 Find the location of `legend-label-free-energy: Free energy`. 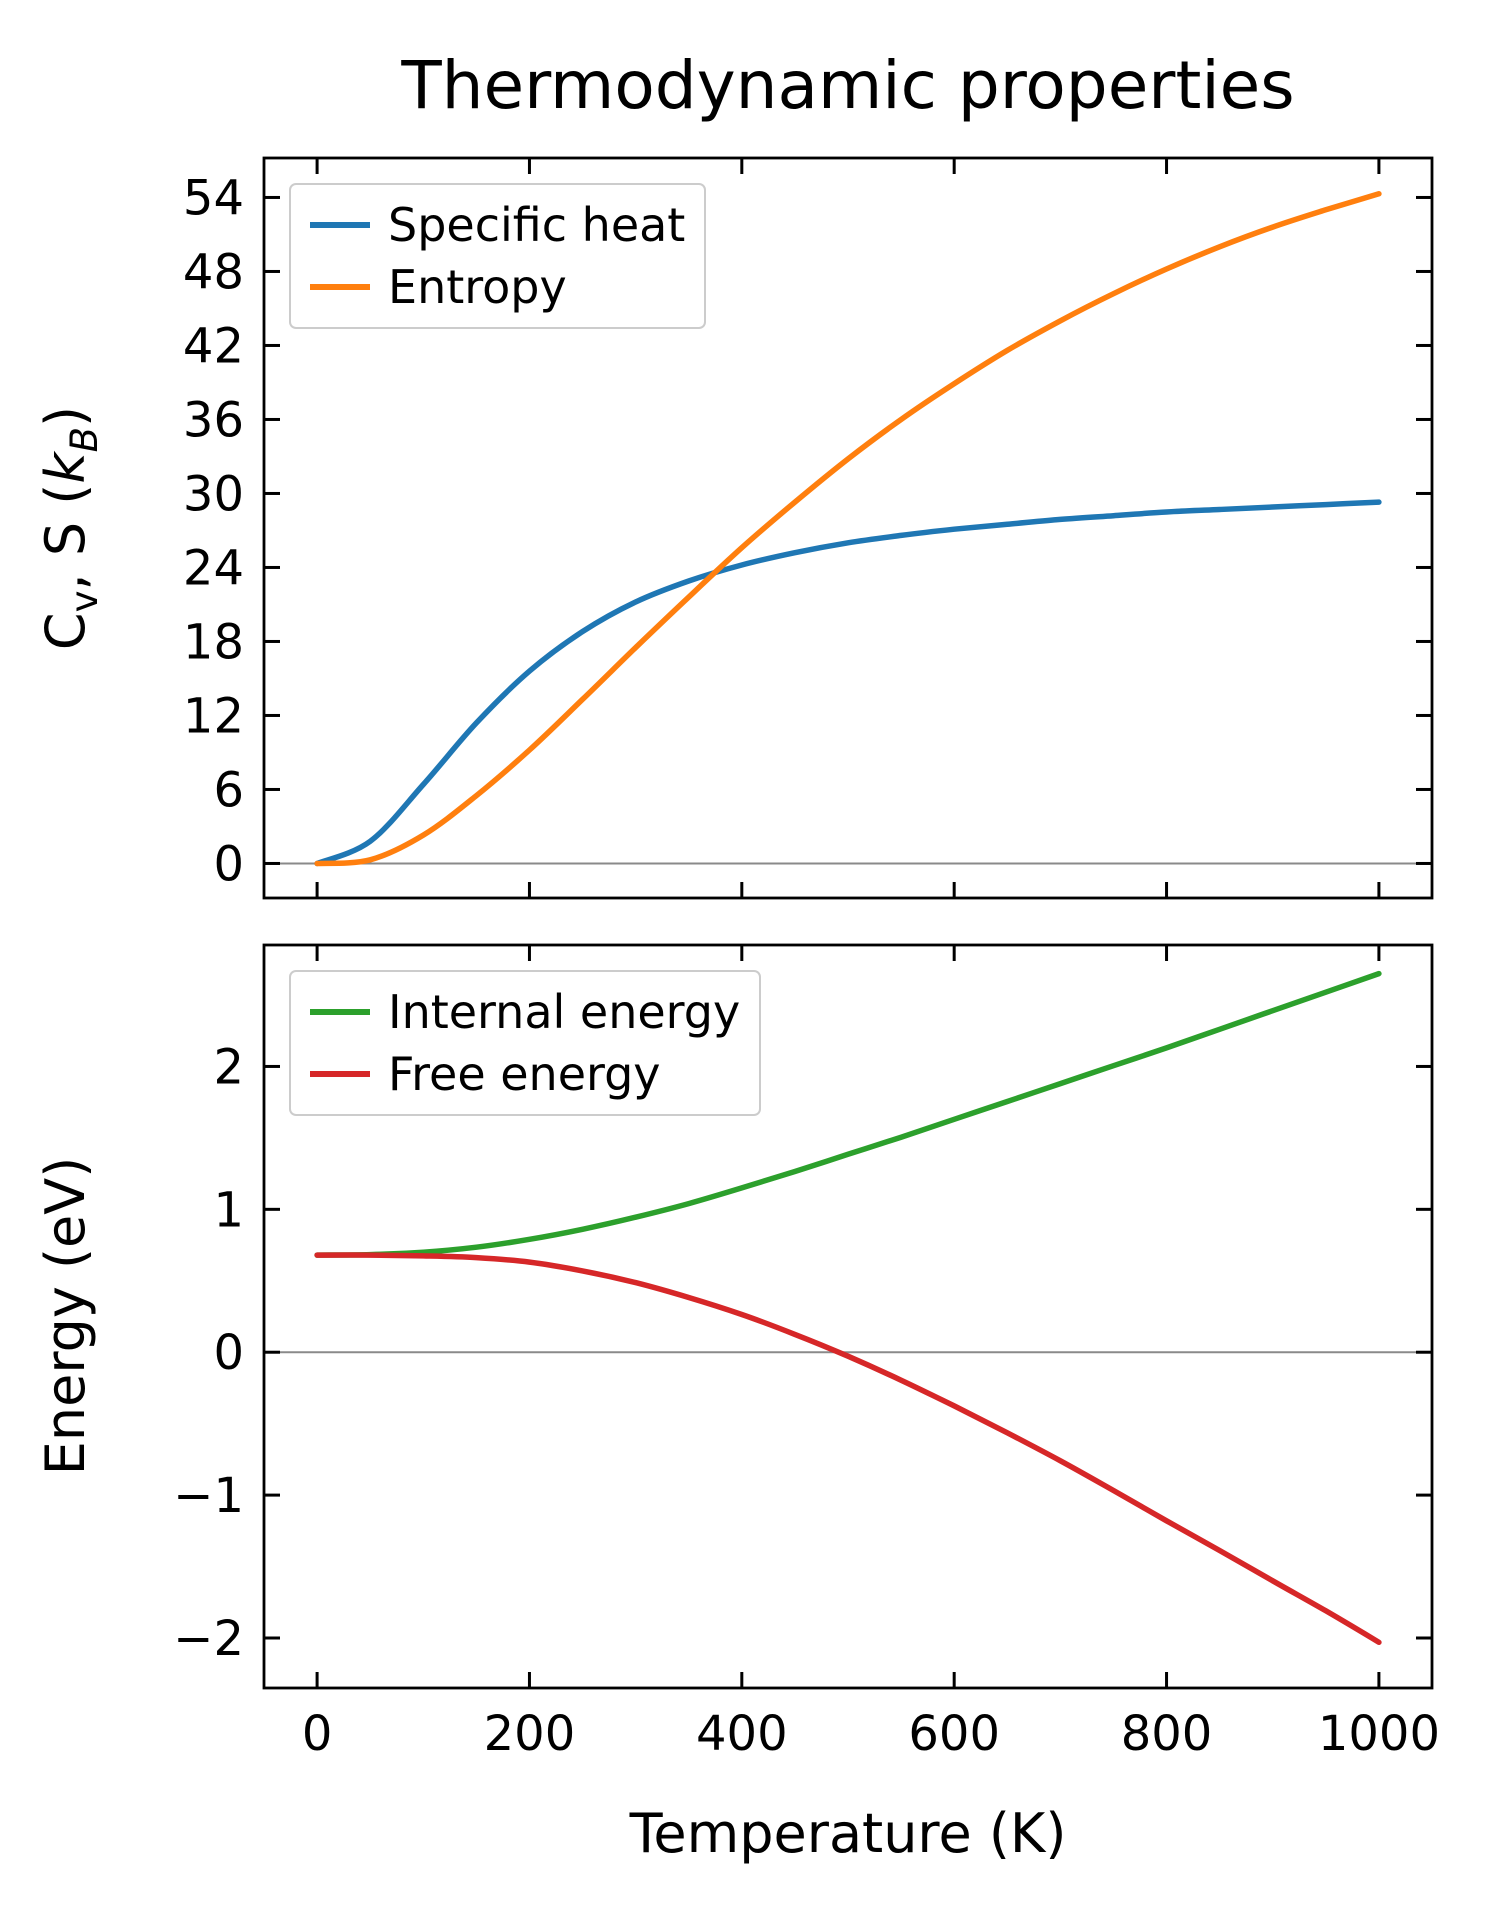

legend-label-free-energy: Free energy is located at coordinates (524, 1074).